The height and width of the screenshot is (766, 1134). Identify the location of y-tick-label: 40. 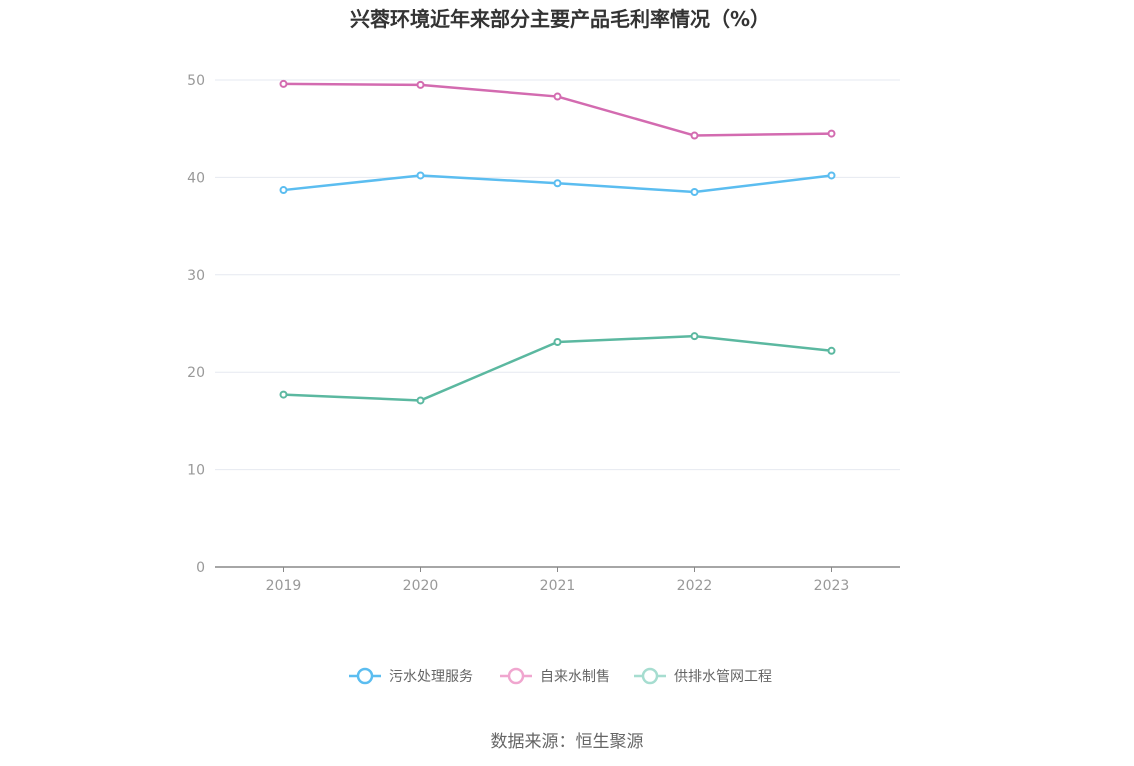
(196, 178).